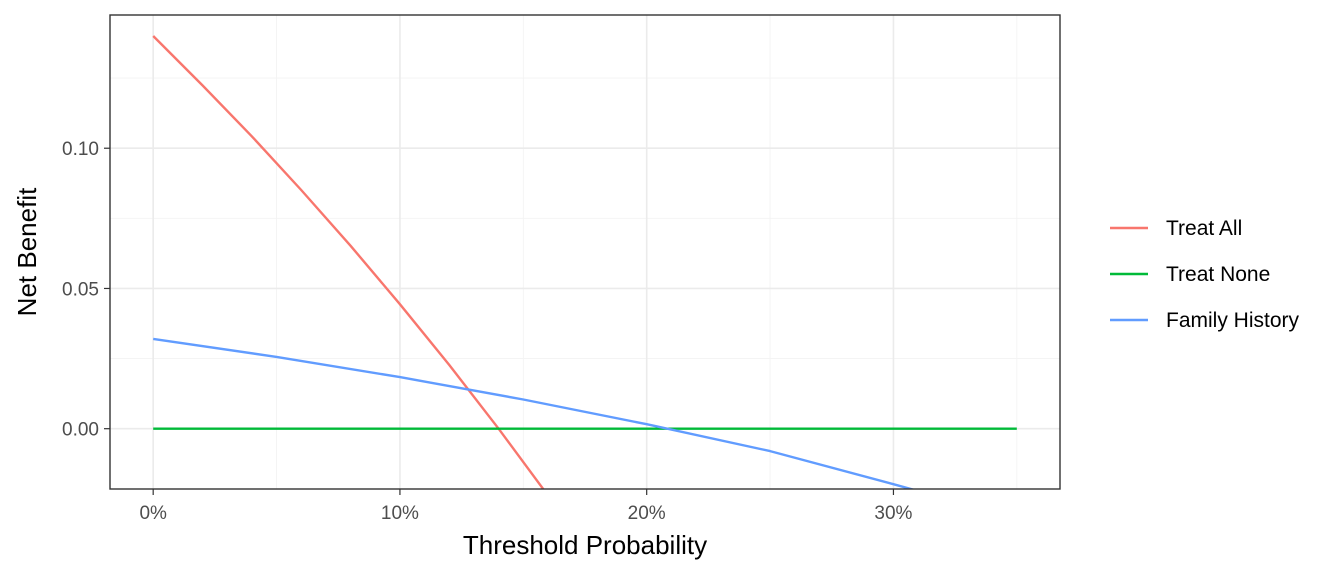  I want to click on y-axis-title: Net Benefit, so click(27, 251).